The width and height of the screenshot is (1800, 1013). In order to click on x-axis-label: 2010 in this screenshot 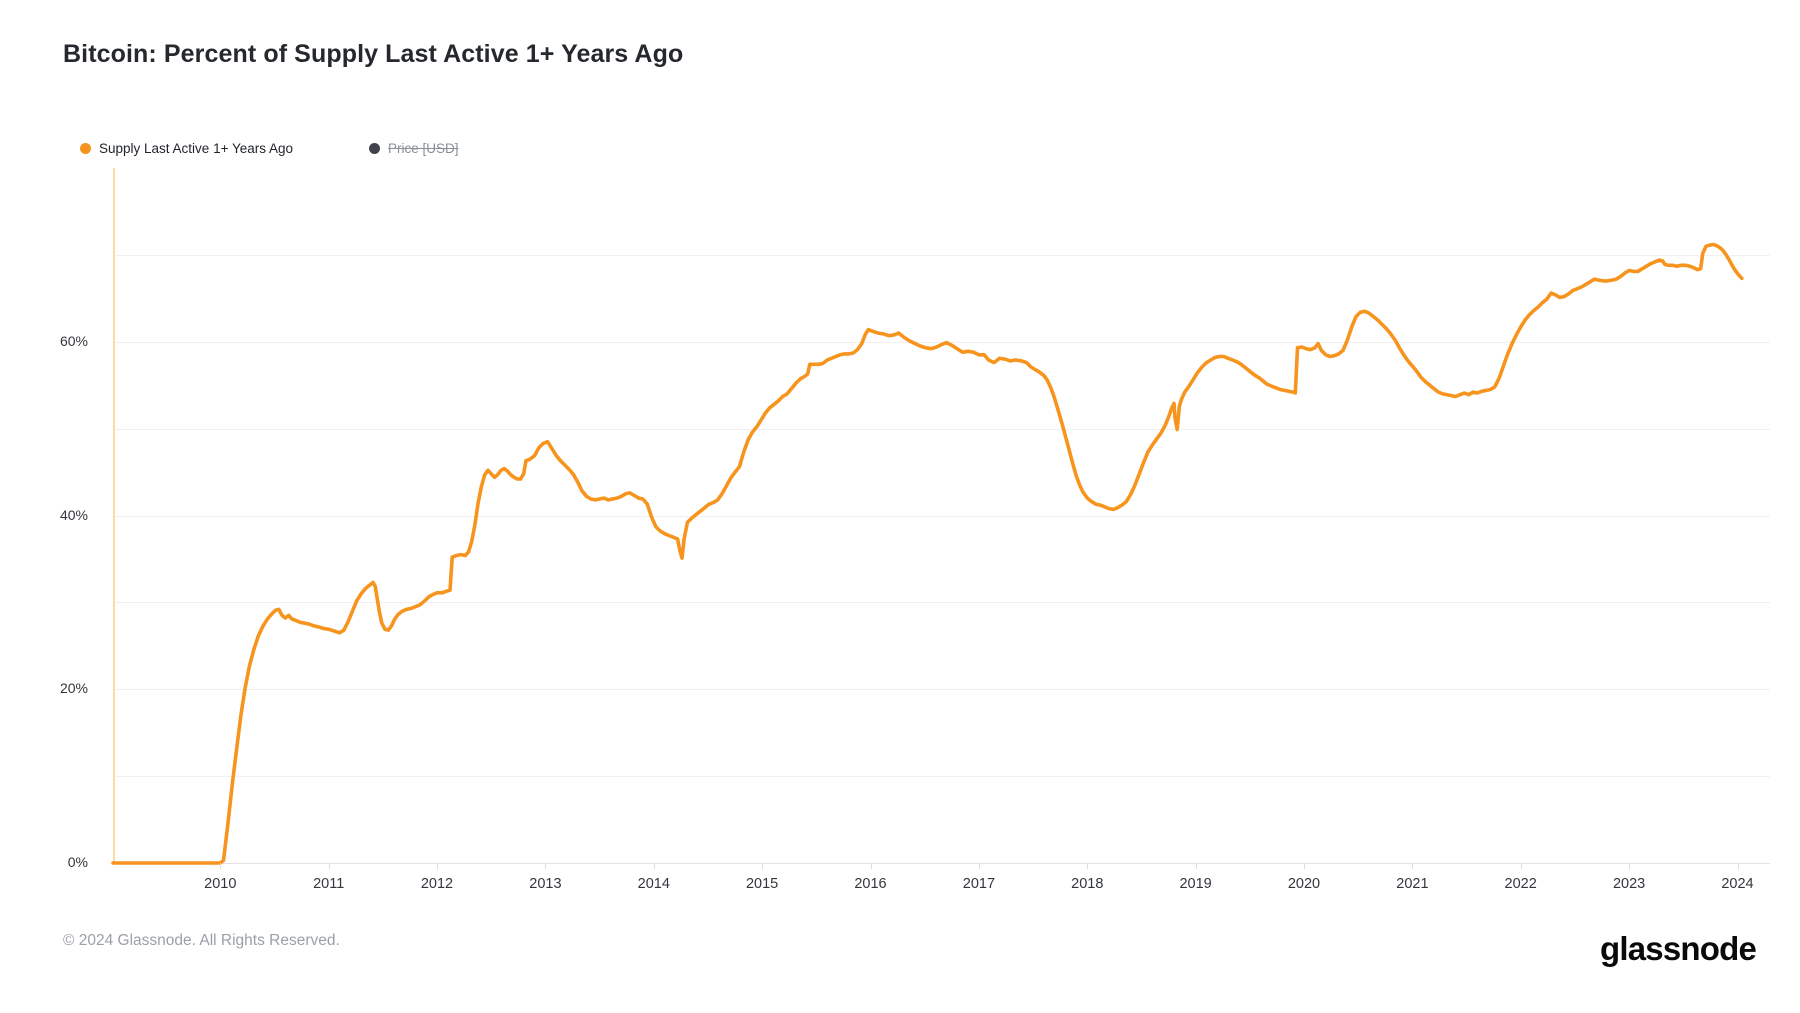, I will do `click(220, 884)`.